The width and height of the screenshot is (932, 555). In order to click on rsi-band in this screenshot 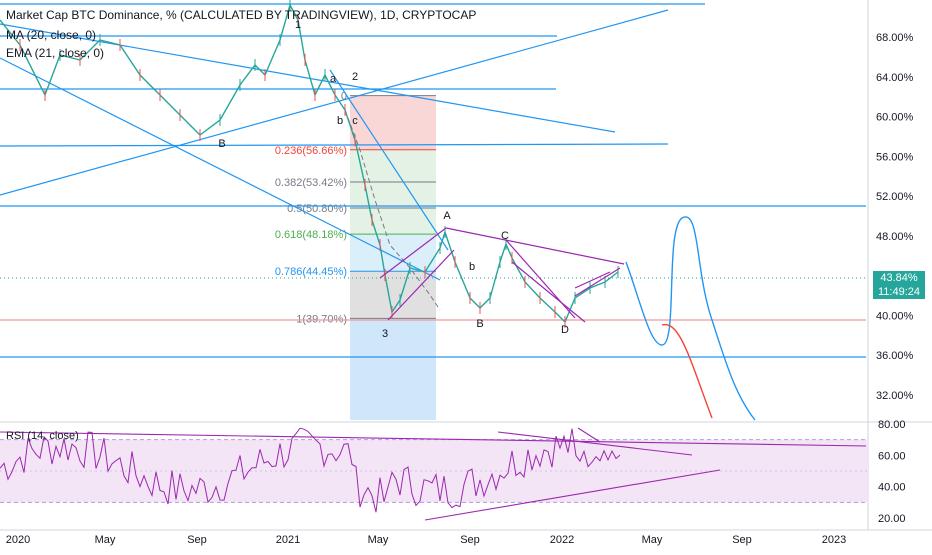, I will do `click(434, 471)`.